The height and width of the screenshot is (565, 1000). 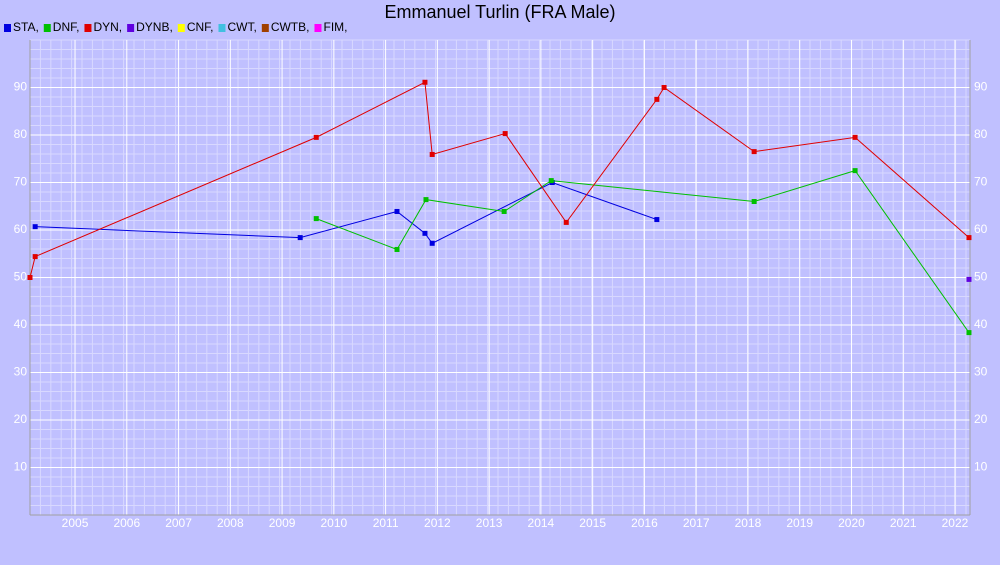 I want to click on legend-label: FIM,, so click(x=335, y=27).